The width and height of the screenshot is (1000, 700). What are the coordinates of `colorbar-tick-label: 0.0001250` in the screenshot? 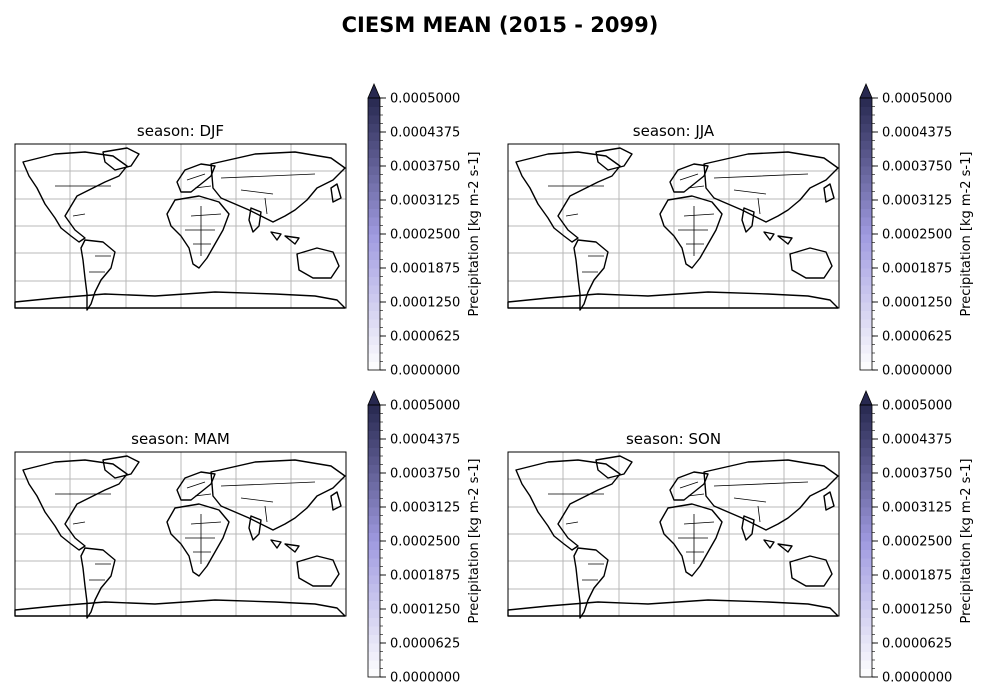 It's located at (425, 303).